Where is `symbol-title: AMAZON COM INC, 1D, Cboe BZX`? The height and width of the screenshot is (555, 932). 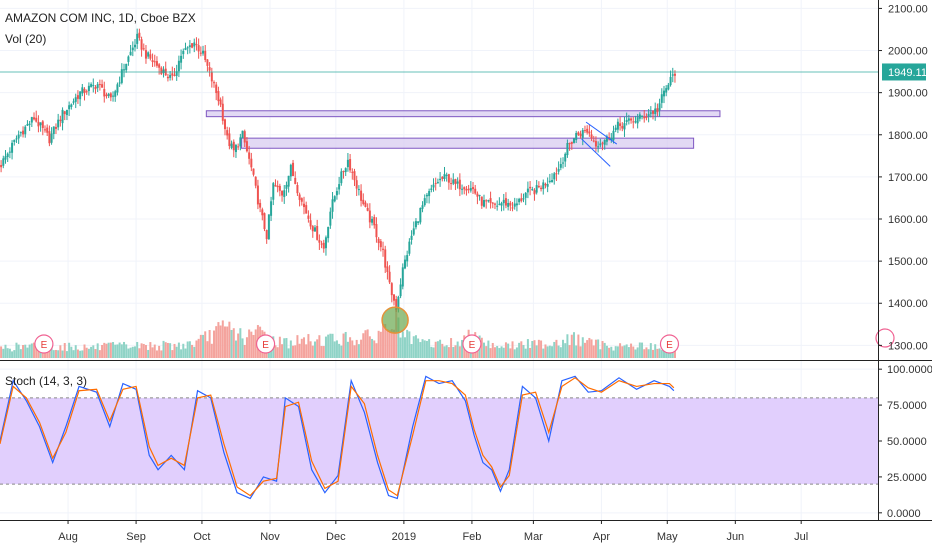 symbol-title: AMAZON COM INC, 1D, Cboe BZX is located at coordinates (100, 18).